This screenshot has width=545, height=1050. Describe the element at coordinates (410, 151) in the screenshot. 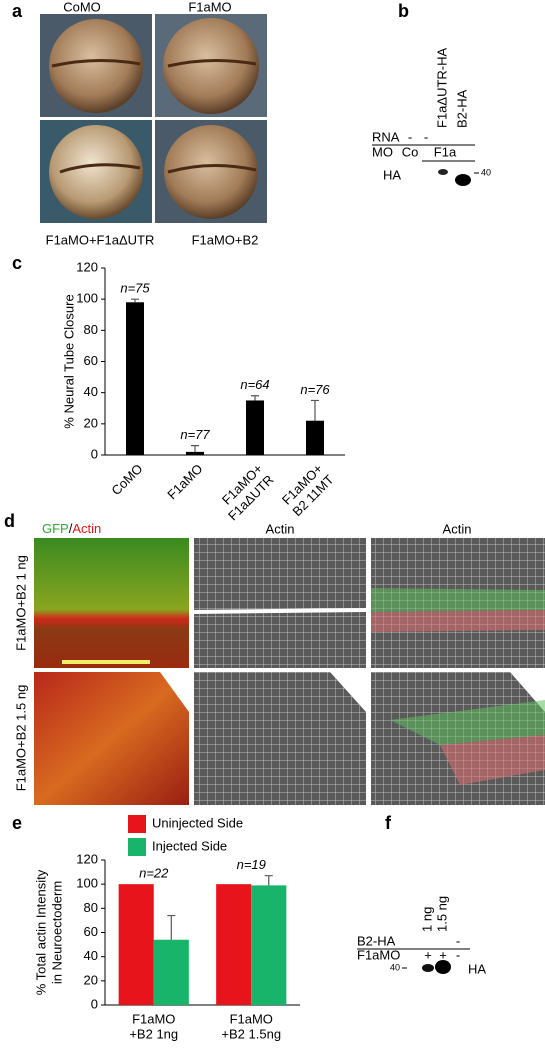

I see `row-value: Co` at that location.